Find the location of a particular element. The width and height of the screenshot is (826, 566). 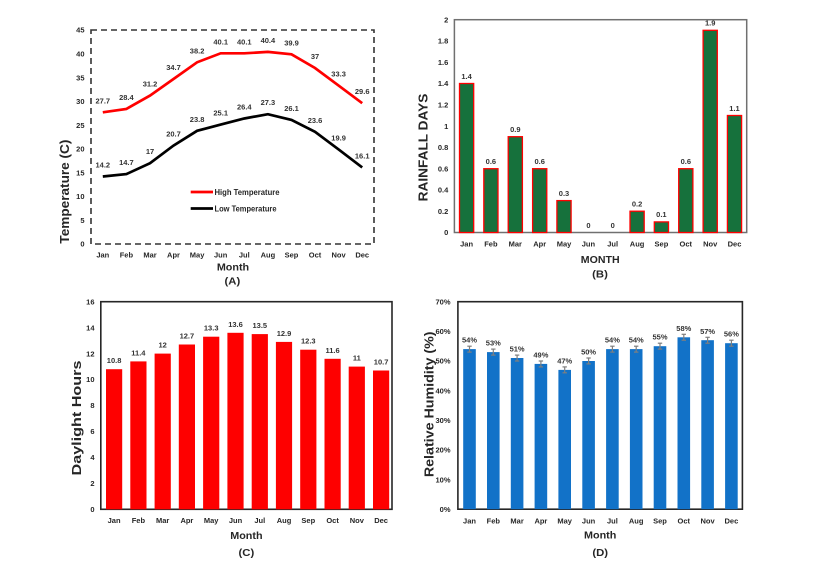

svg-text: 39.9 is located at coordinates (291, 42).